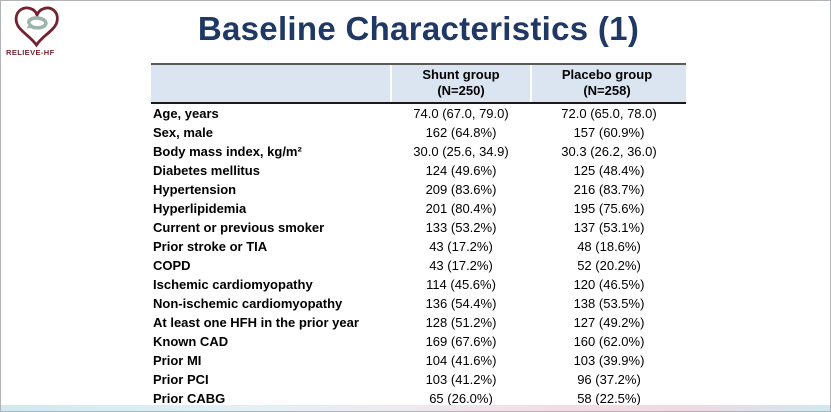 This screenshot has height=412, width=831. Describe the element at coordinates (418, 341) in the screenshot. I see `table-row: Known CAD 169 (67.6%) 160 (62.0%)` at that location.